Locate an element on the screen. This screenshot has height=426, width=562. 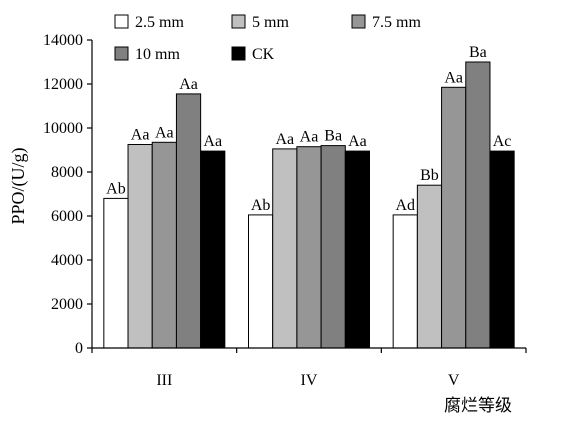
legend-label: 7.5 mm is located at coordinates (396, 22).